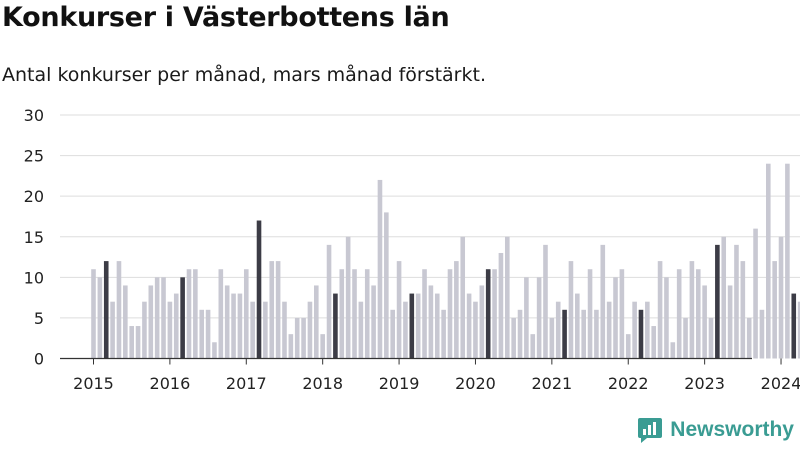 This screenshot has height=450, width=800. Describe the element at coordinates (399, 383) in the screenshot. I see `x-tick-label: 2019` at that location.